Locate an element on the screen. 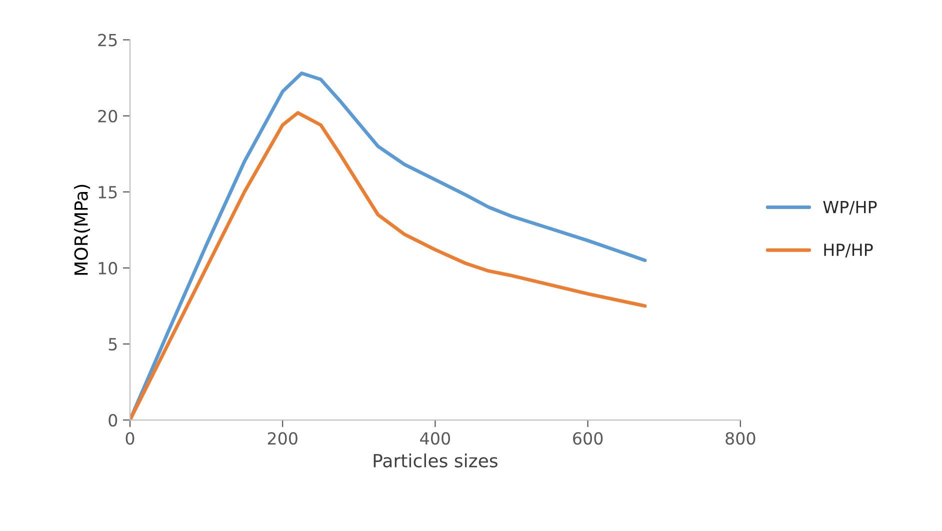 The width and height of the screenshot is (942, 531). y-tick-label: 5 is located at coordinates (112, 344).